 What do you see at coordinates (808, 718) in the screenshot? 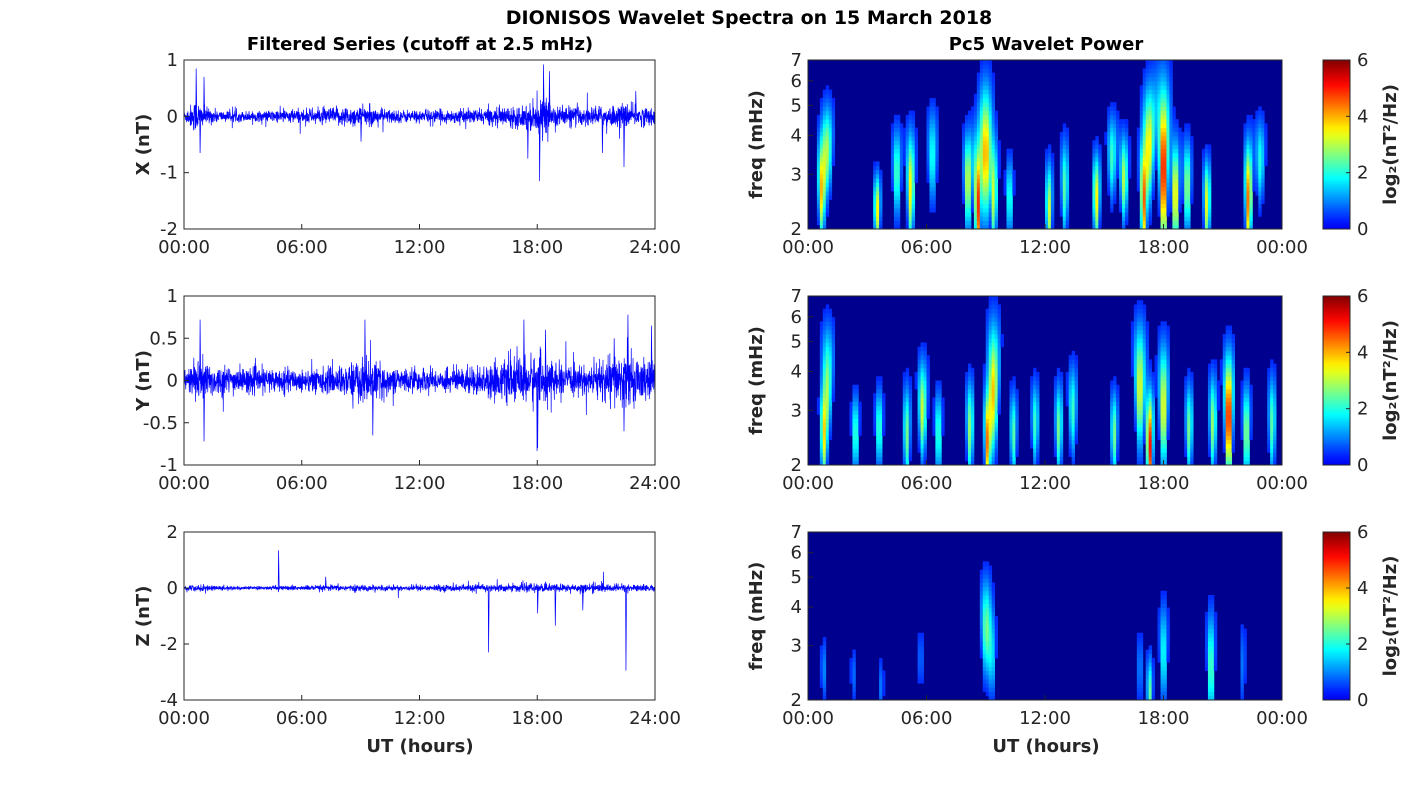
I see `z-wavelet-xtick-label: 00:00` at bounding box center [808, 718].